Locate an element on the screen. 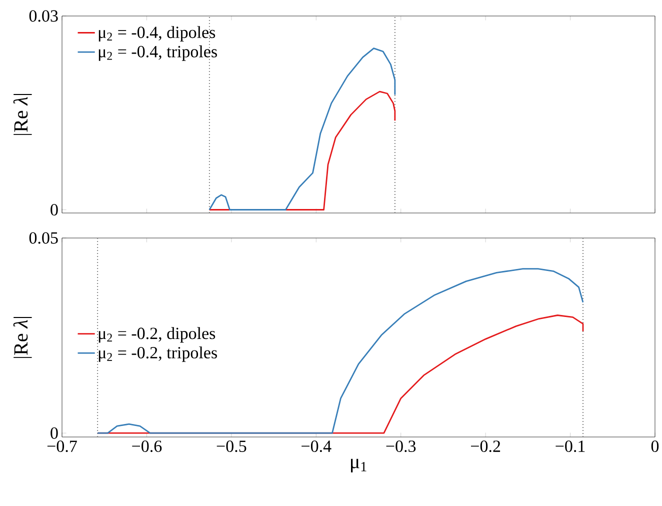 The height and width of the screenshot is (506, 662). x-axis-title: μ$_{1}$ is located at coordinates (358, 465).